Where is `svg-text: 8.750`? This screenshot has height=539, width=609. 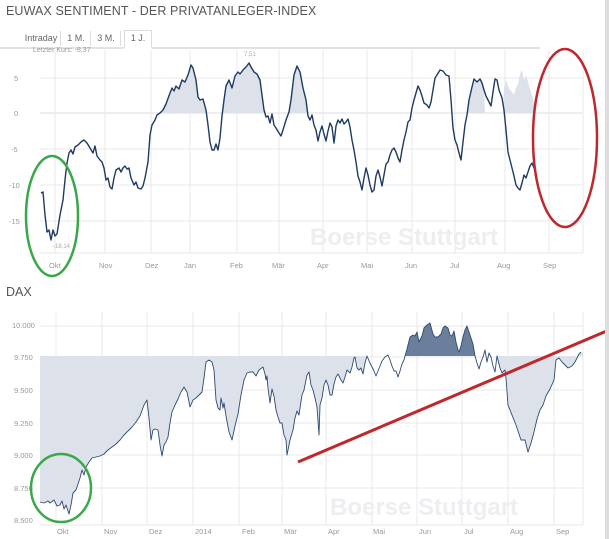
svg-text: 8.750 is located at coordinates (23, 488).